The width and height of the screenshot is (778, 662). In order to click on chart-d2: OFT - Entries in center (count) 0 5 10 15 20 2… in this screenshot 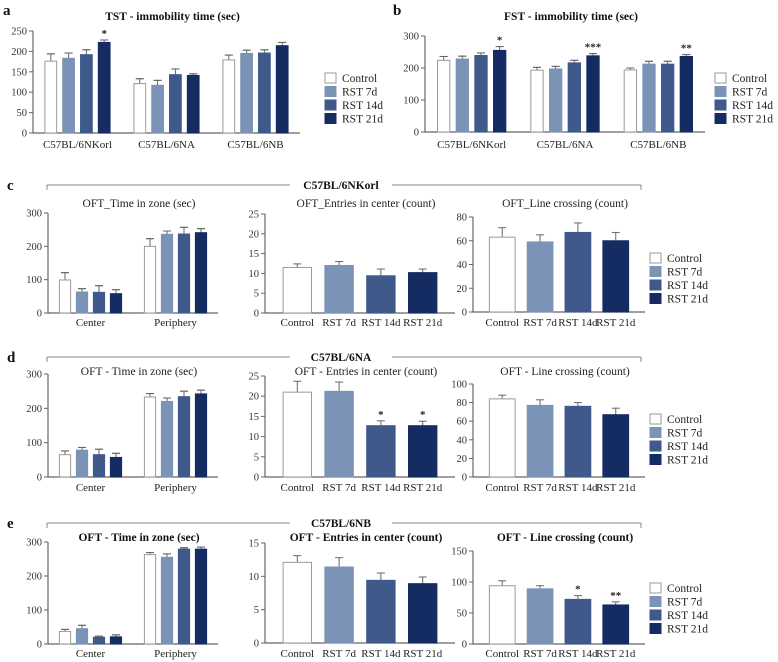, I will do `click(352, 430)`.